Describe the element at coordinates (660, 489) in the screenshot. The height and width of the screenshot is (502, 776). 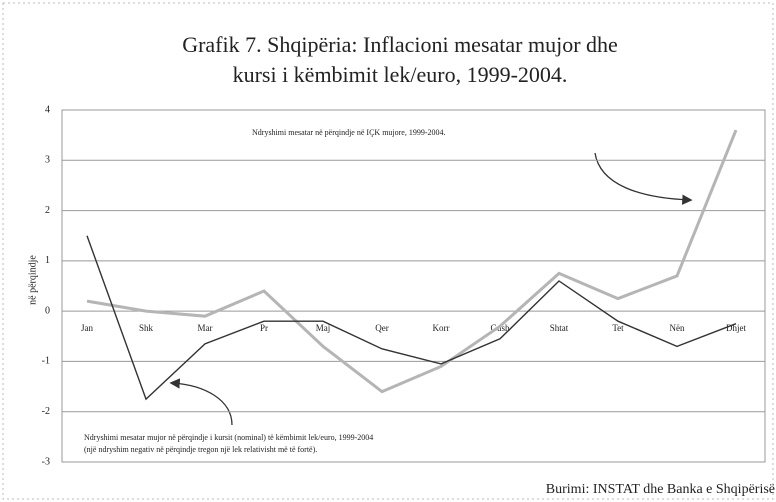
I see `source: Burimi: INSTAT dhe Banka e Shqipërisë` at that location.